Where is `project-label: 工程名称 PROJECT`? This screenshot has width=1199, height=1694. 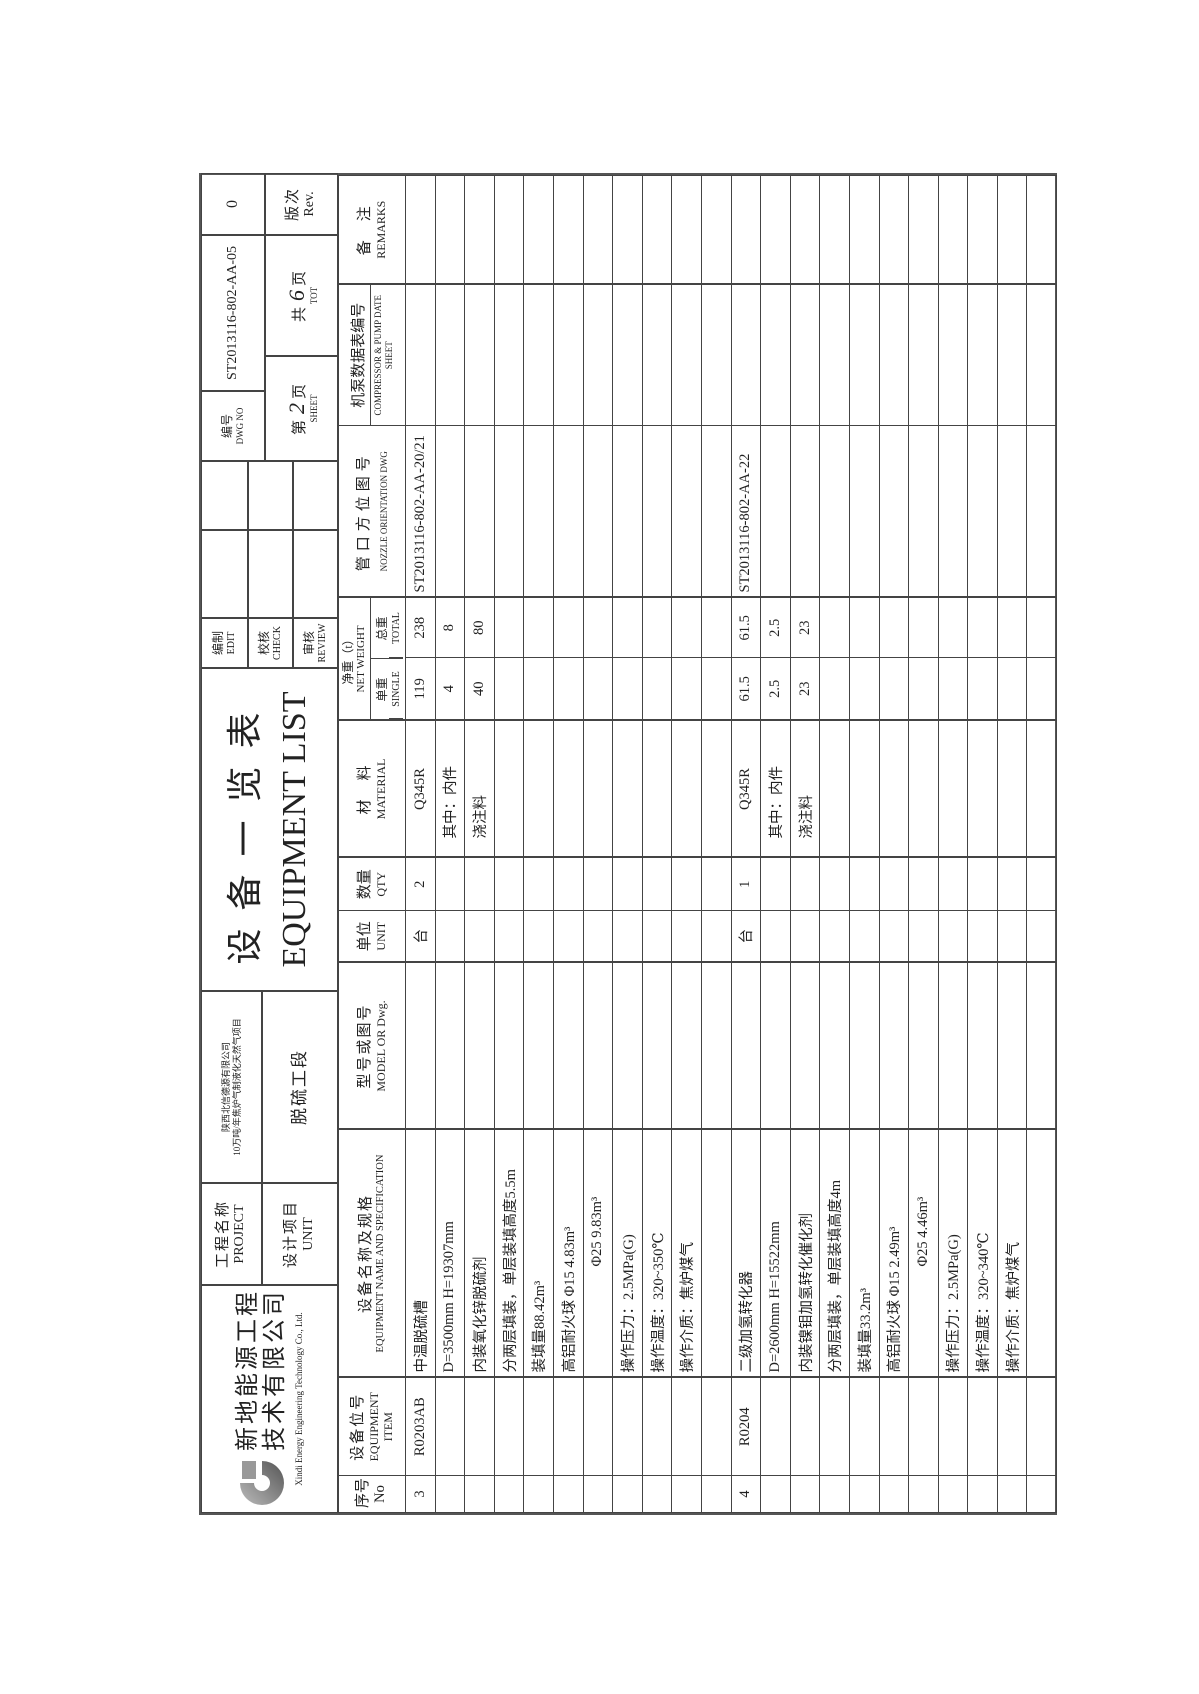 project-label: 工程名称 PROJECT is located at coordinates (231, 1234).